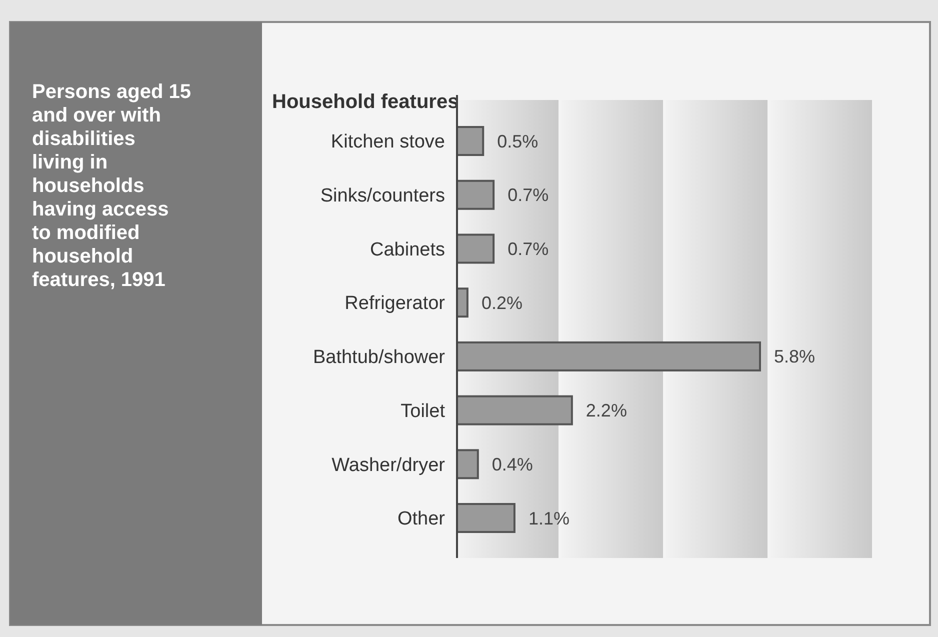 The image size is (938, 637). Describe the element at coordinates (365, 102) in the screenshot. I see `chart-title: Household features` at that location.